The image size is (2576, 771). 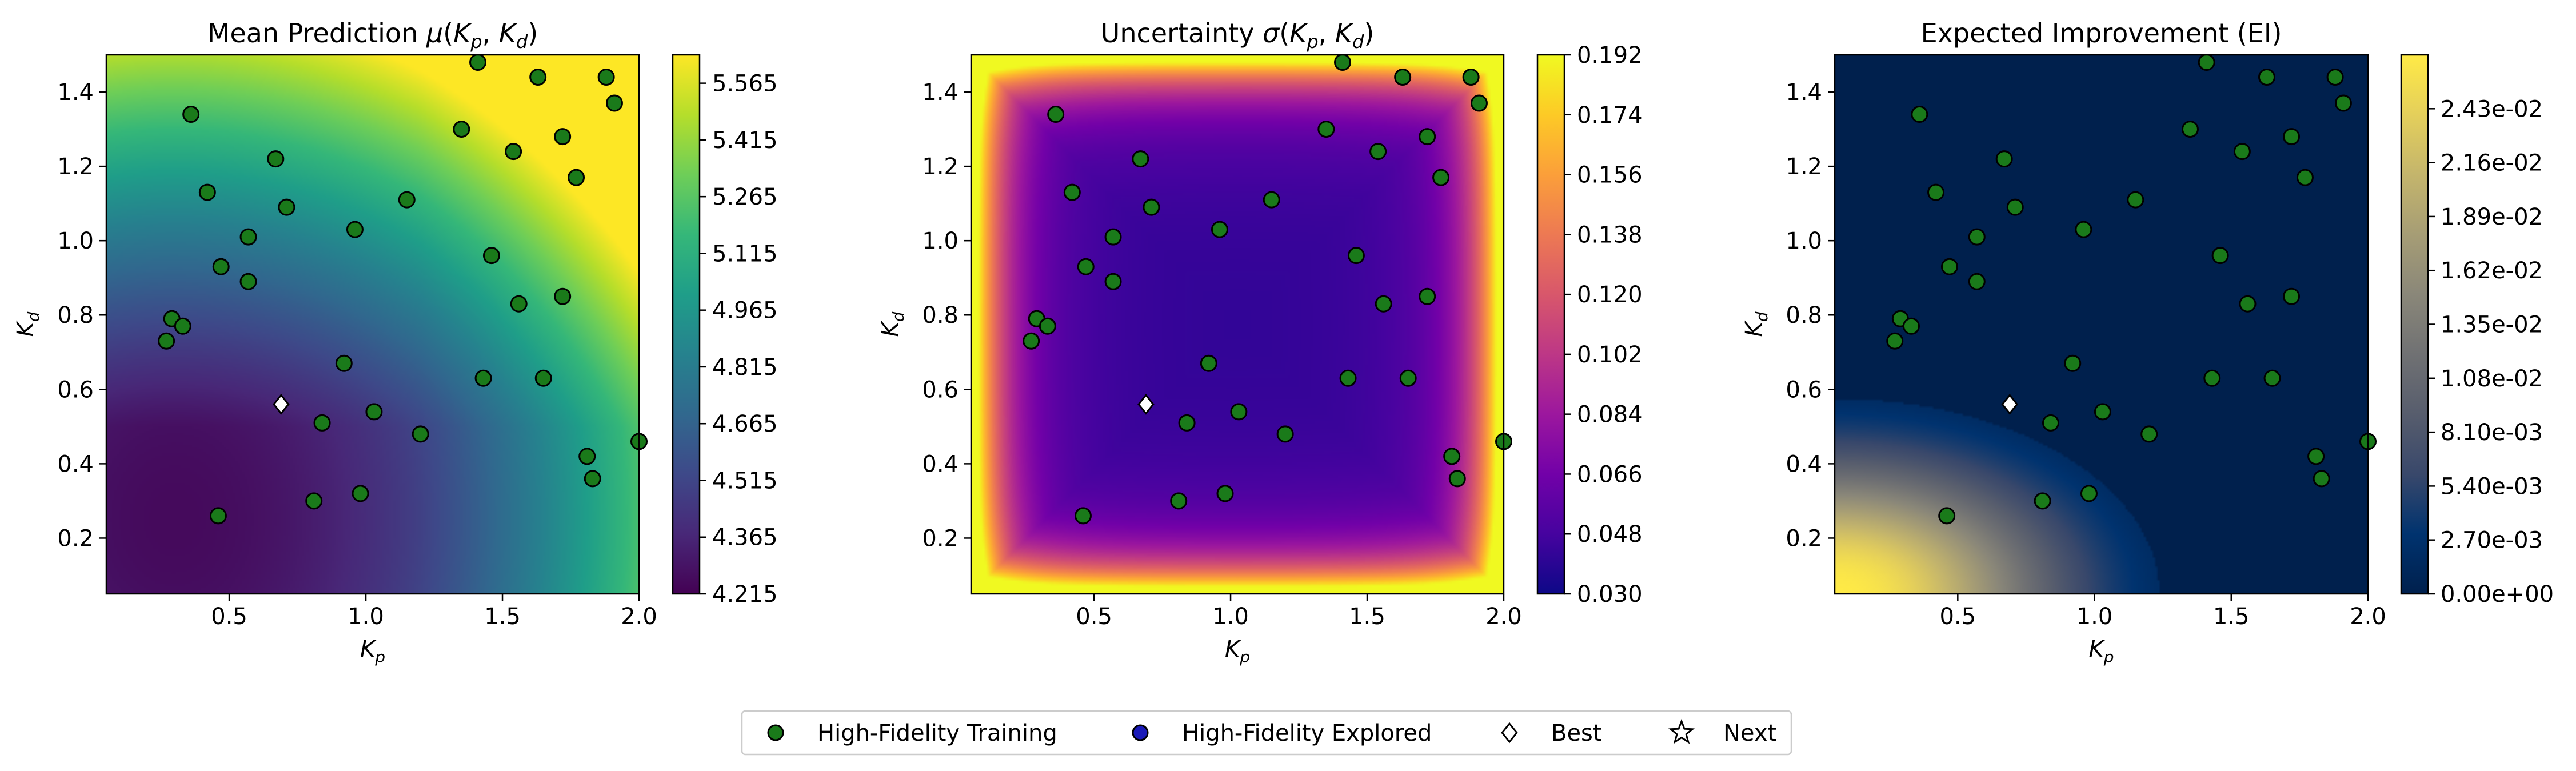 What do you see at coordinates (2492, 486) in the screenshot?
I see `colorbar-tick-label: 5.40e-03` at bounding box center [2492, 486].